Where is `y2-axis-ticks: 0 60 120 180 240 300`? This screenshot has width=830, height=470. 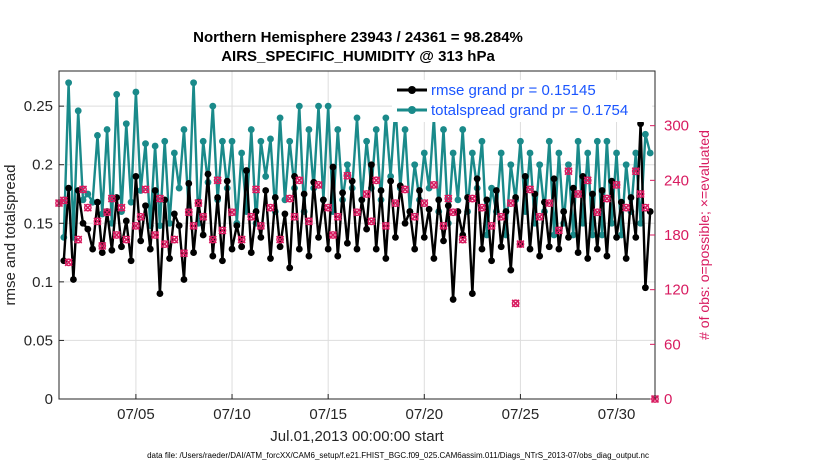
y2-axis-ticks: 0 60 120 180 240 300 is located at coordinates (669, 263).